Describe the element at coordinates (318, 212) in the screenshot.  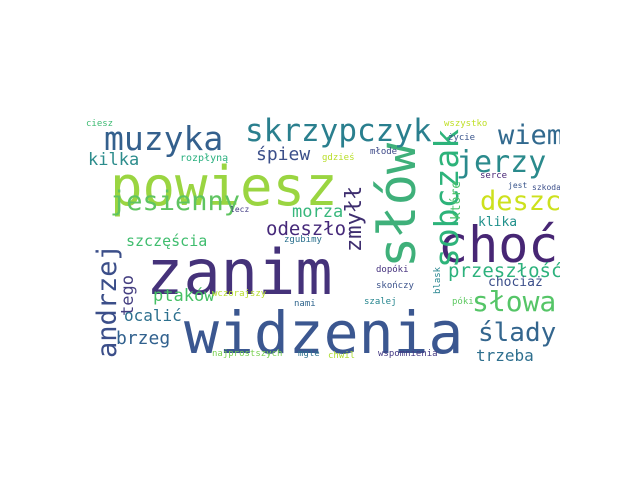
I see `cloud-word: morza` at that location.